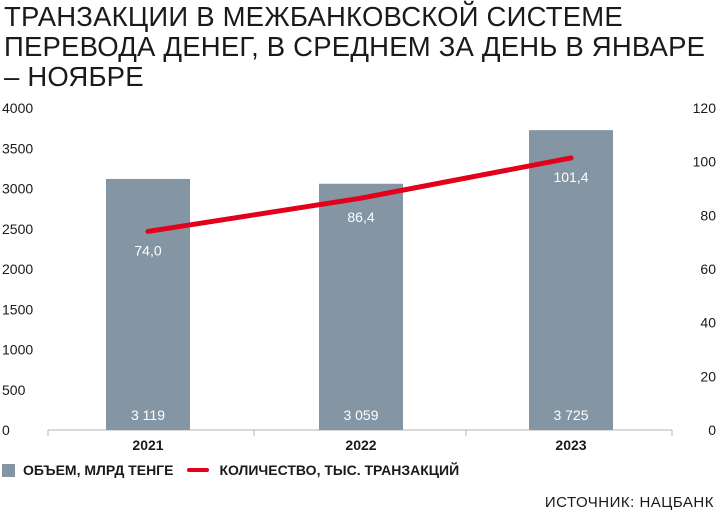  Describe the element at coordinates (360, 415) in the screenshot. I see `bar-value-label: 3 059` at that location.